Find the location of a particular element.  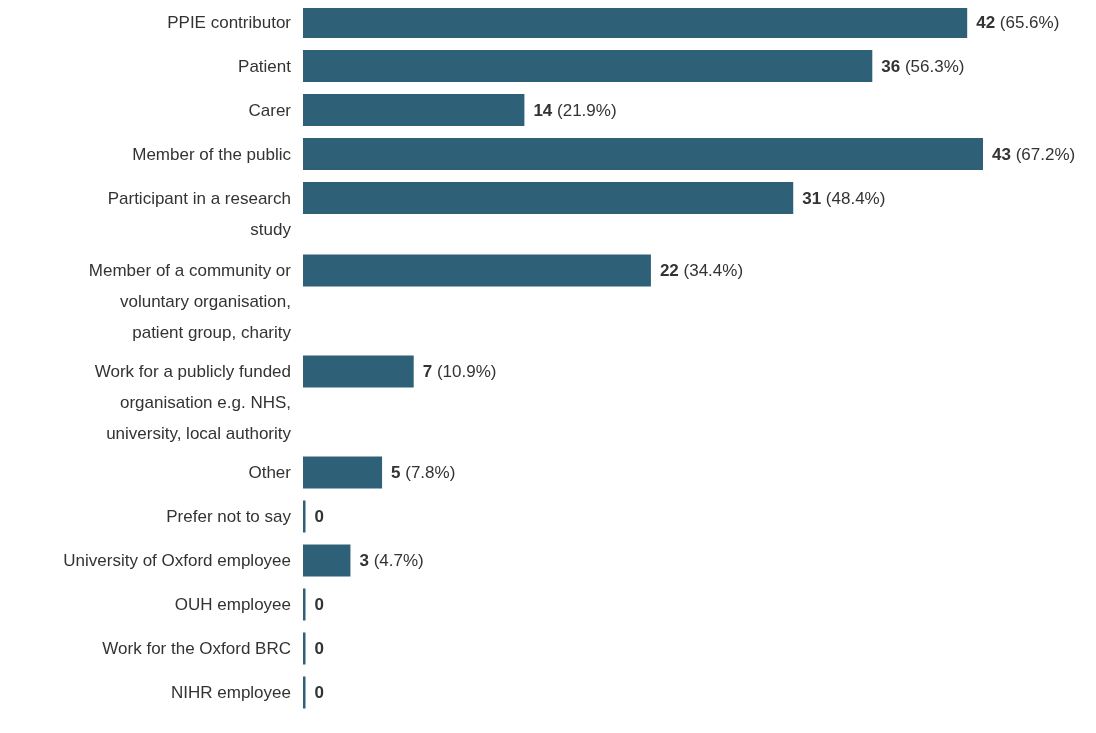

data-label: 43 (67.2%) is located at coordinates (1034, 154).